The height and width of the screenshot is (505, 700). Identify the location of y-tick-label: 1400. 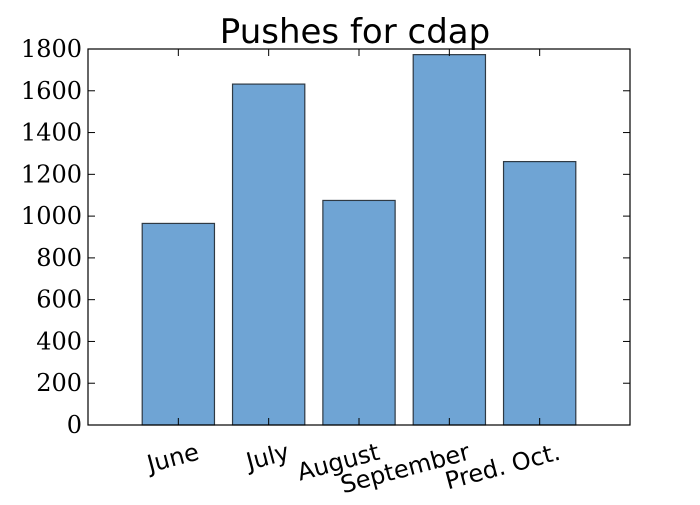
(51, 133).